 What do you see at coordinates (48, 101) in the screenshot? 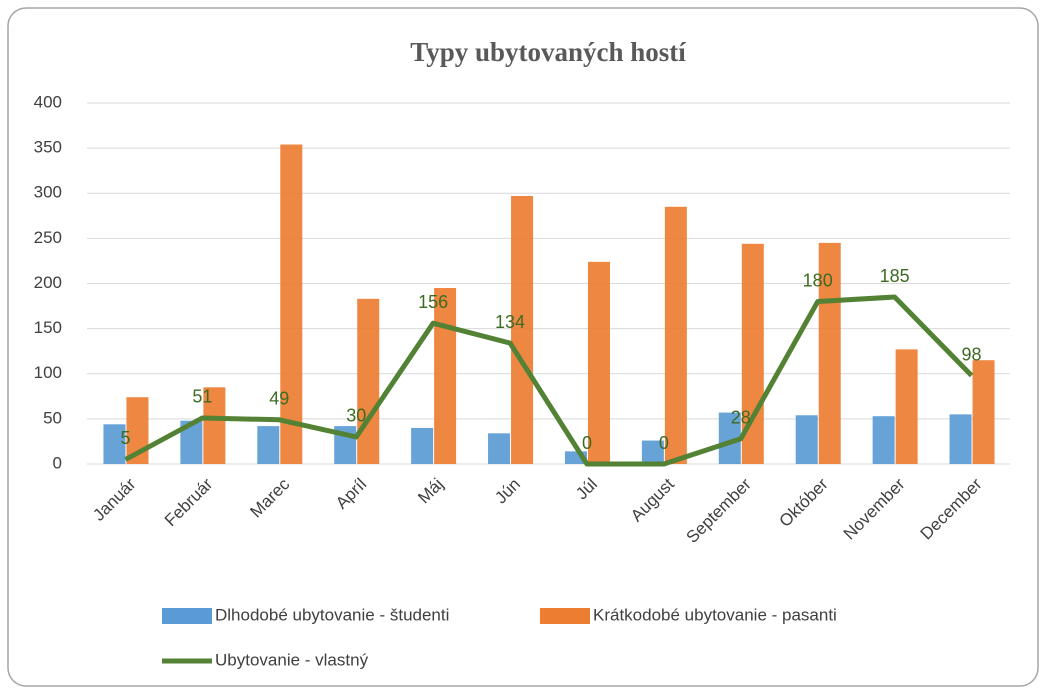
I see `y-tick-label: 400` at bounding box center [48, 101].